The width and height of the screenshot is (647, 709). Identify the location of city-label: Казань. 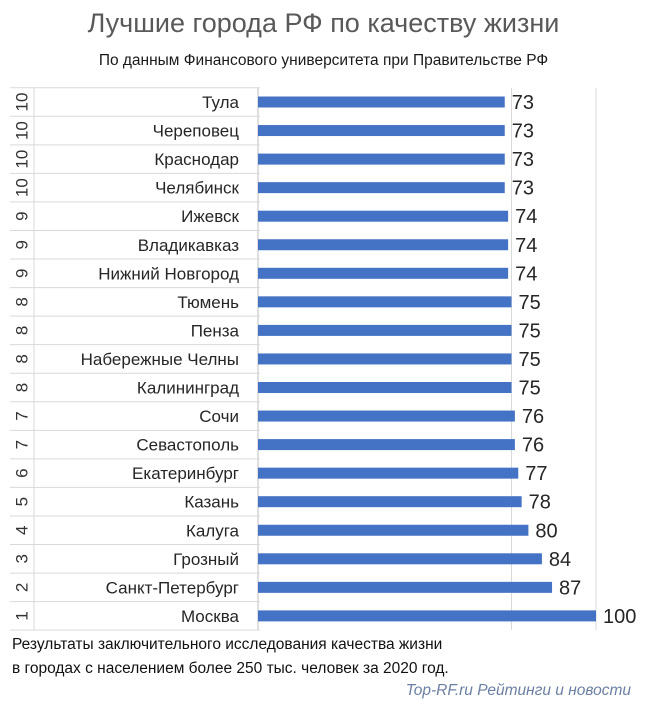
(211, 502).